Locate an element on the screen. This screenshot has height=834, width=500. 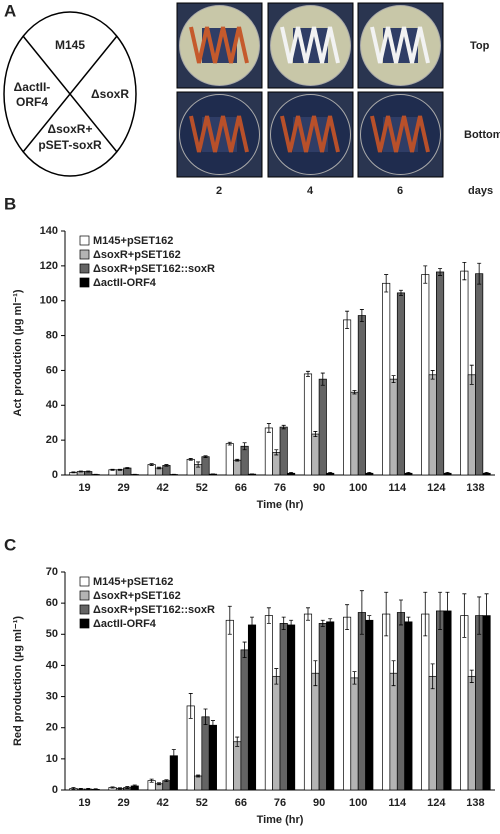
y-tick-label: 140 is located at coordinates (49, 231).